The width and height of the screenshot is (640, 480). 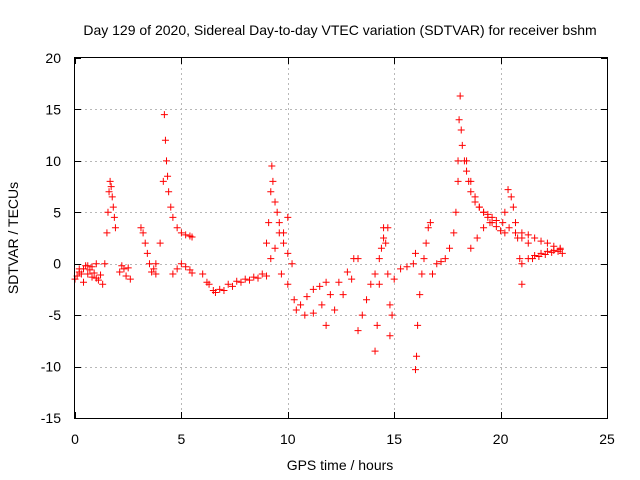 What do you see at coordinates (340, 465) in the screenshot?
I see `x-axis-title: GPS time / hours` at bounding box center [340, 465].